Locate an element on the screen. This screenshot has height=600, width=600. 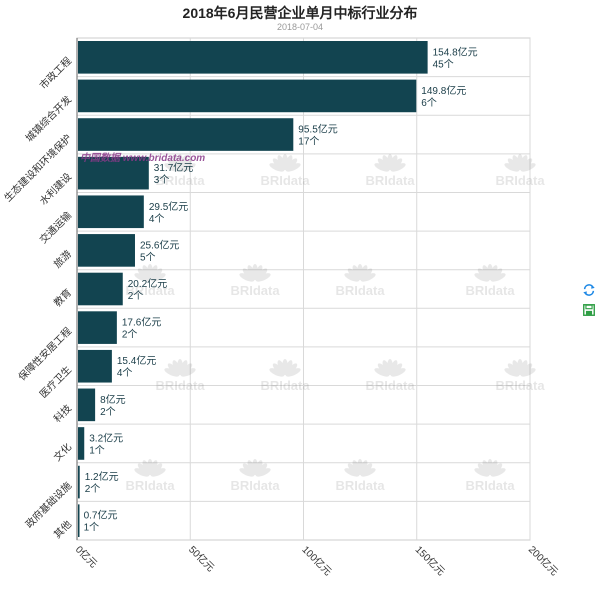
value-label: 1.2亿元 is located at coordinates (102, 476).